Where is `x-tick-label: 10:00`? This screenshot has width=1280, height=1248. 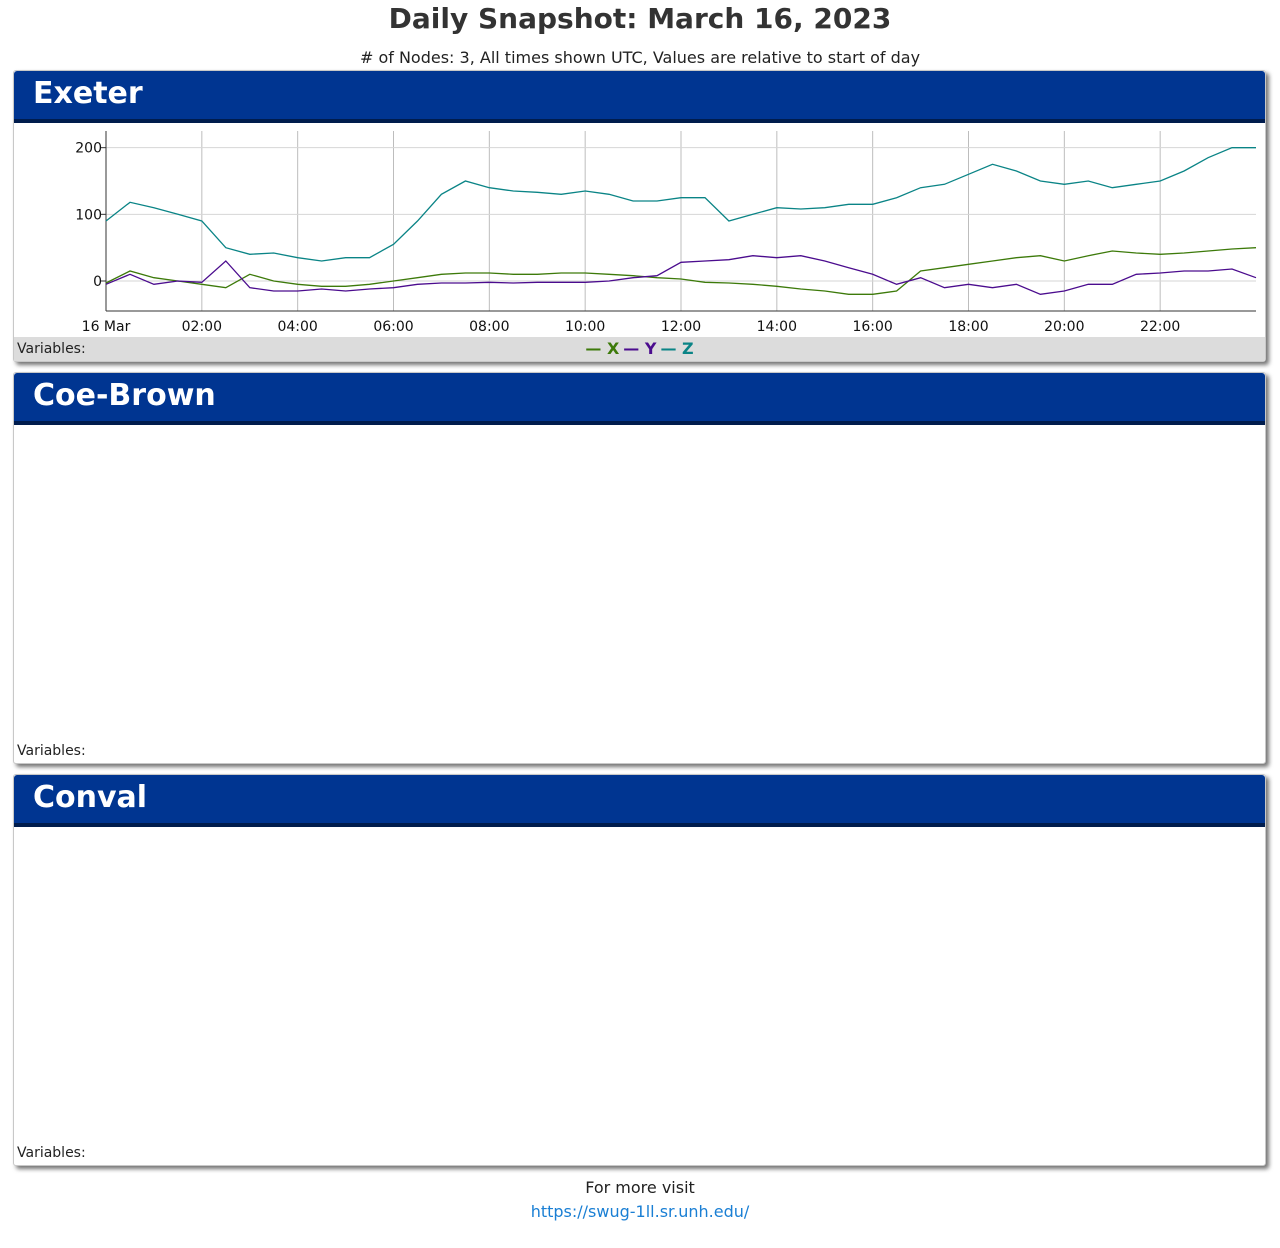
x-tick-label: 10:00 is located at coordinates (585, 327).